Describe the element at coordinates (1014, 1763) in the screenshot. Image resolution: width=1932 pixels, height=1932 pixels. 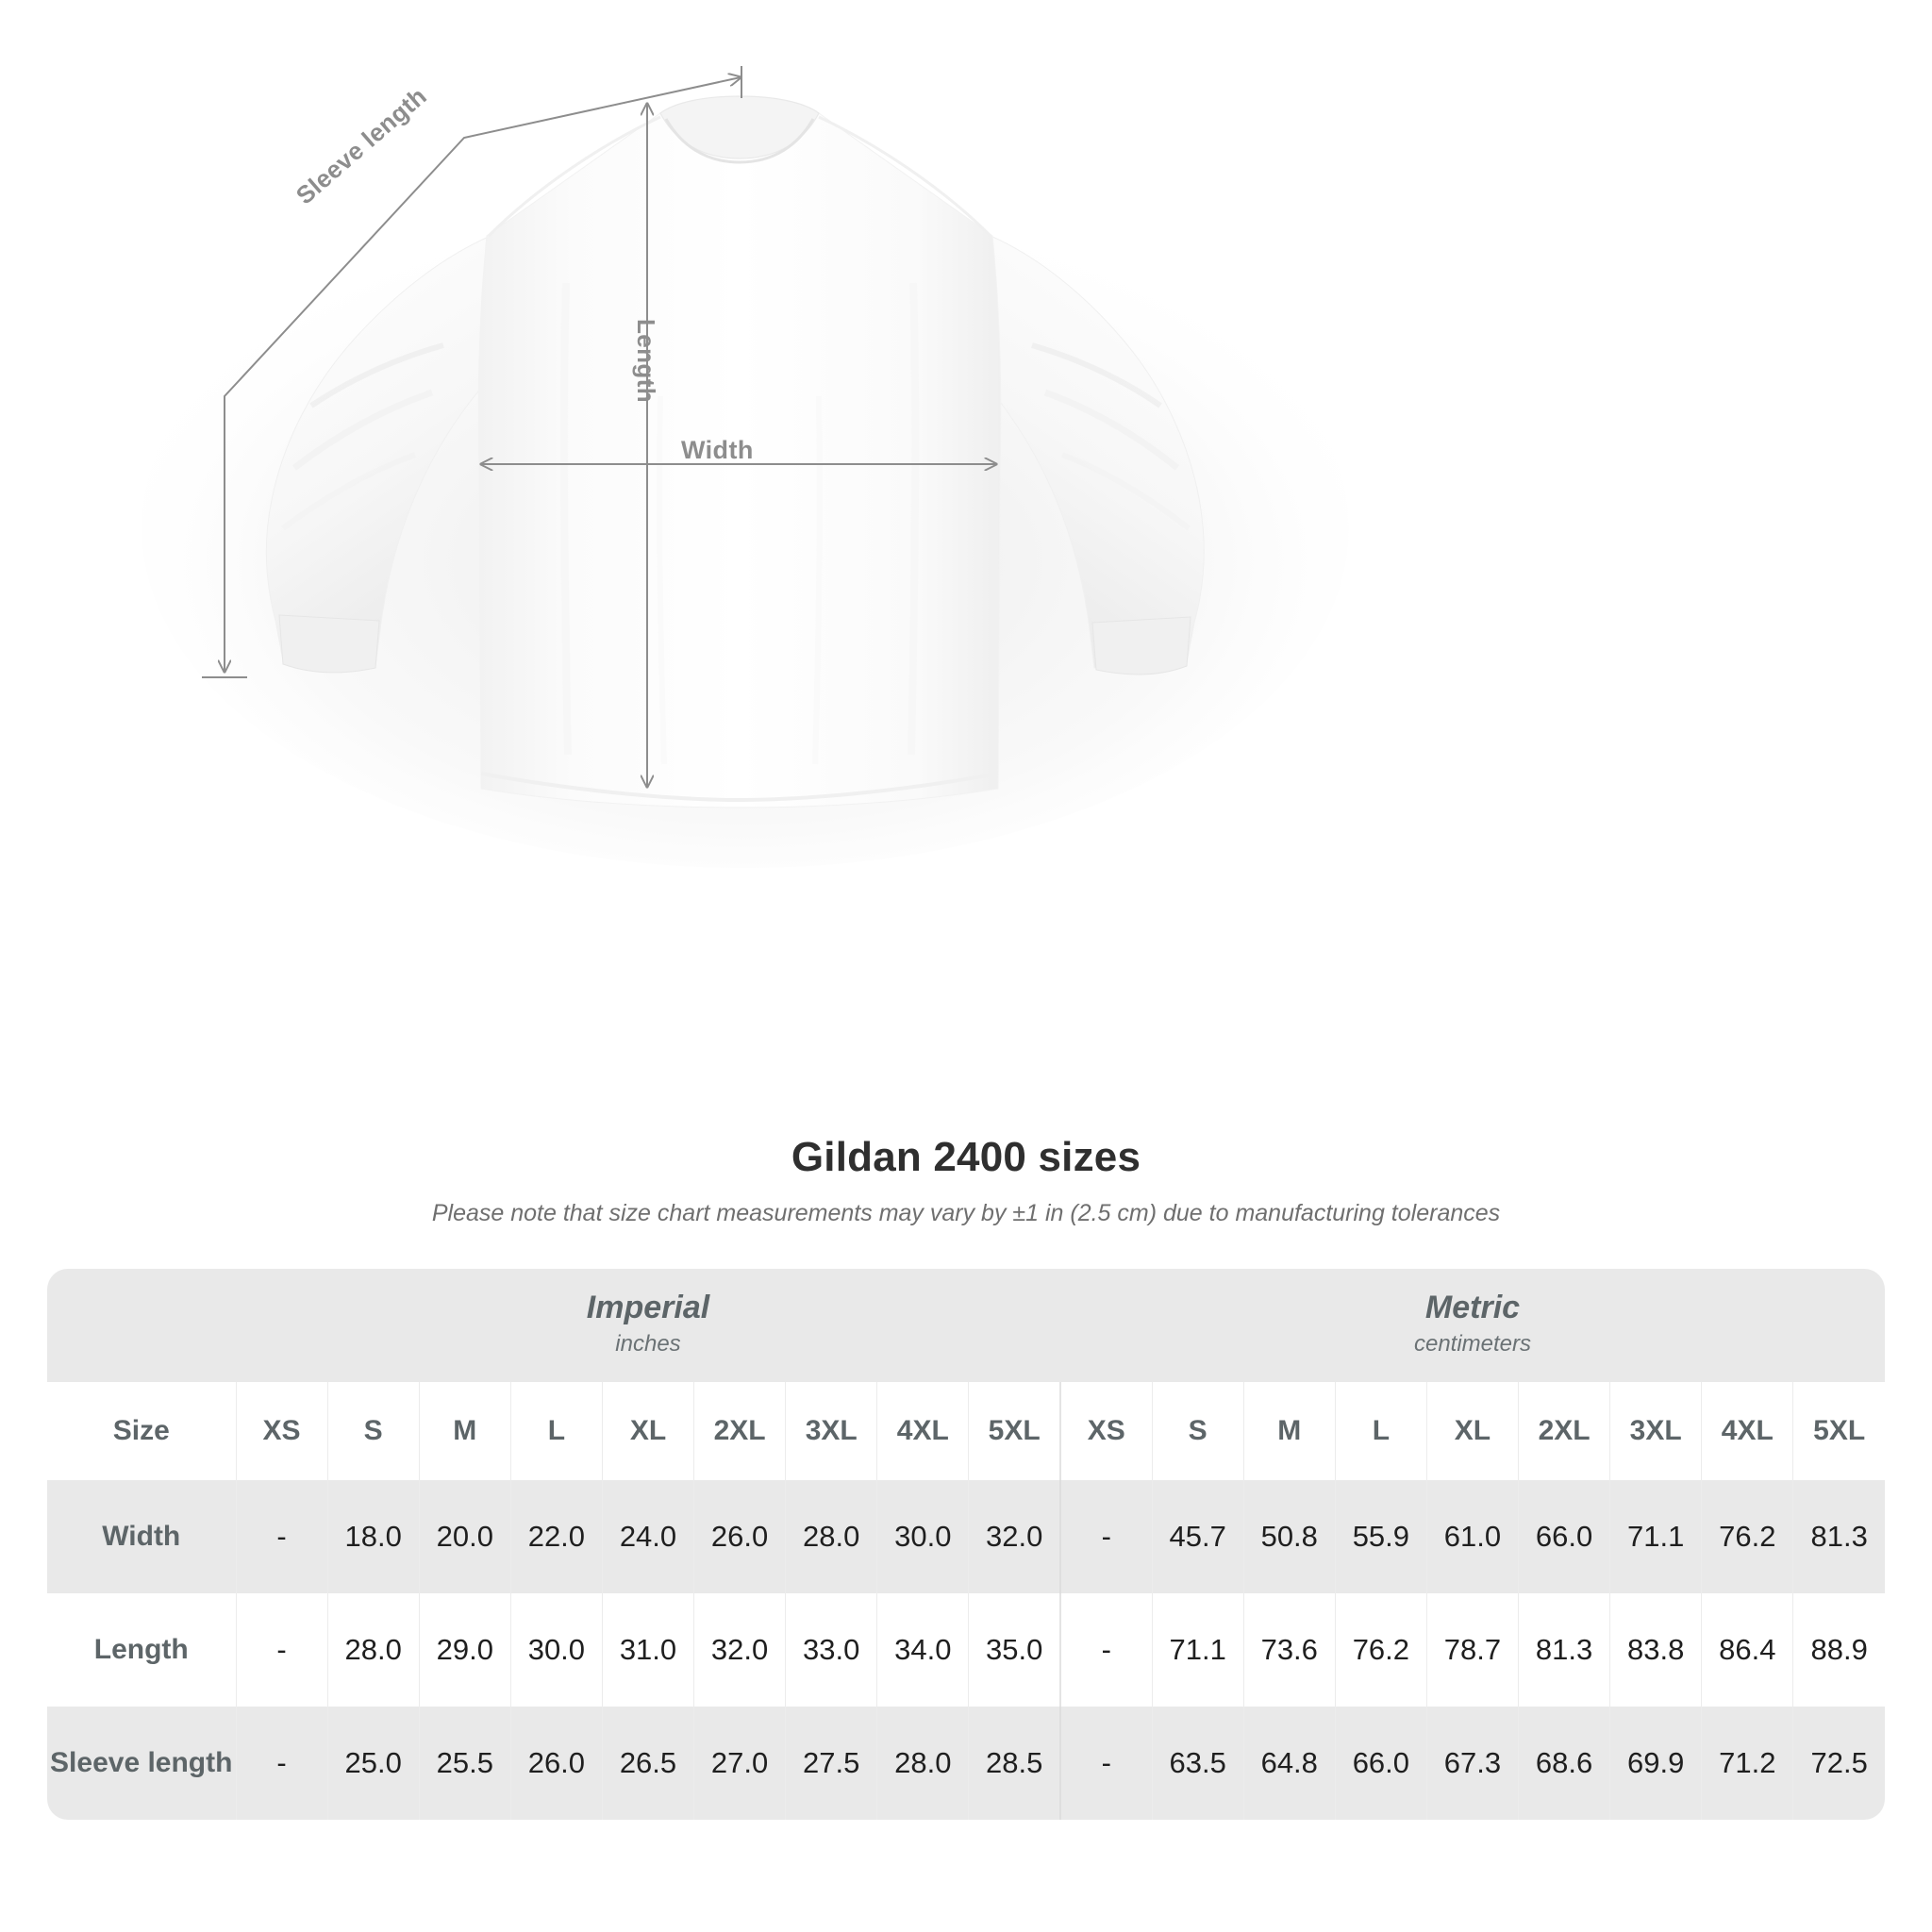
I see `cell-sleeve-imp-5xl: 28.5` at that location.